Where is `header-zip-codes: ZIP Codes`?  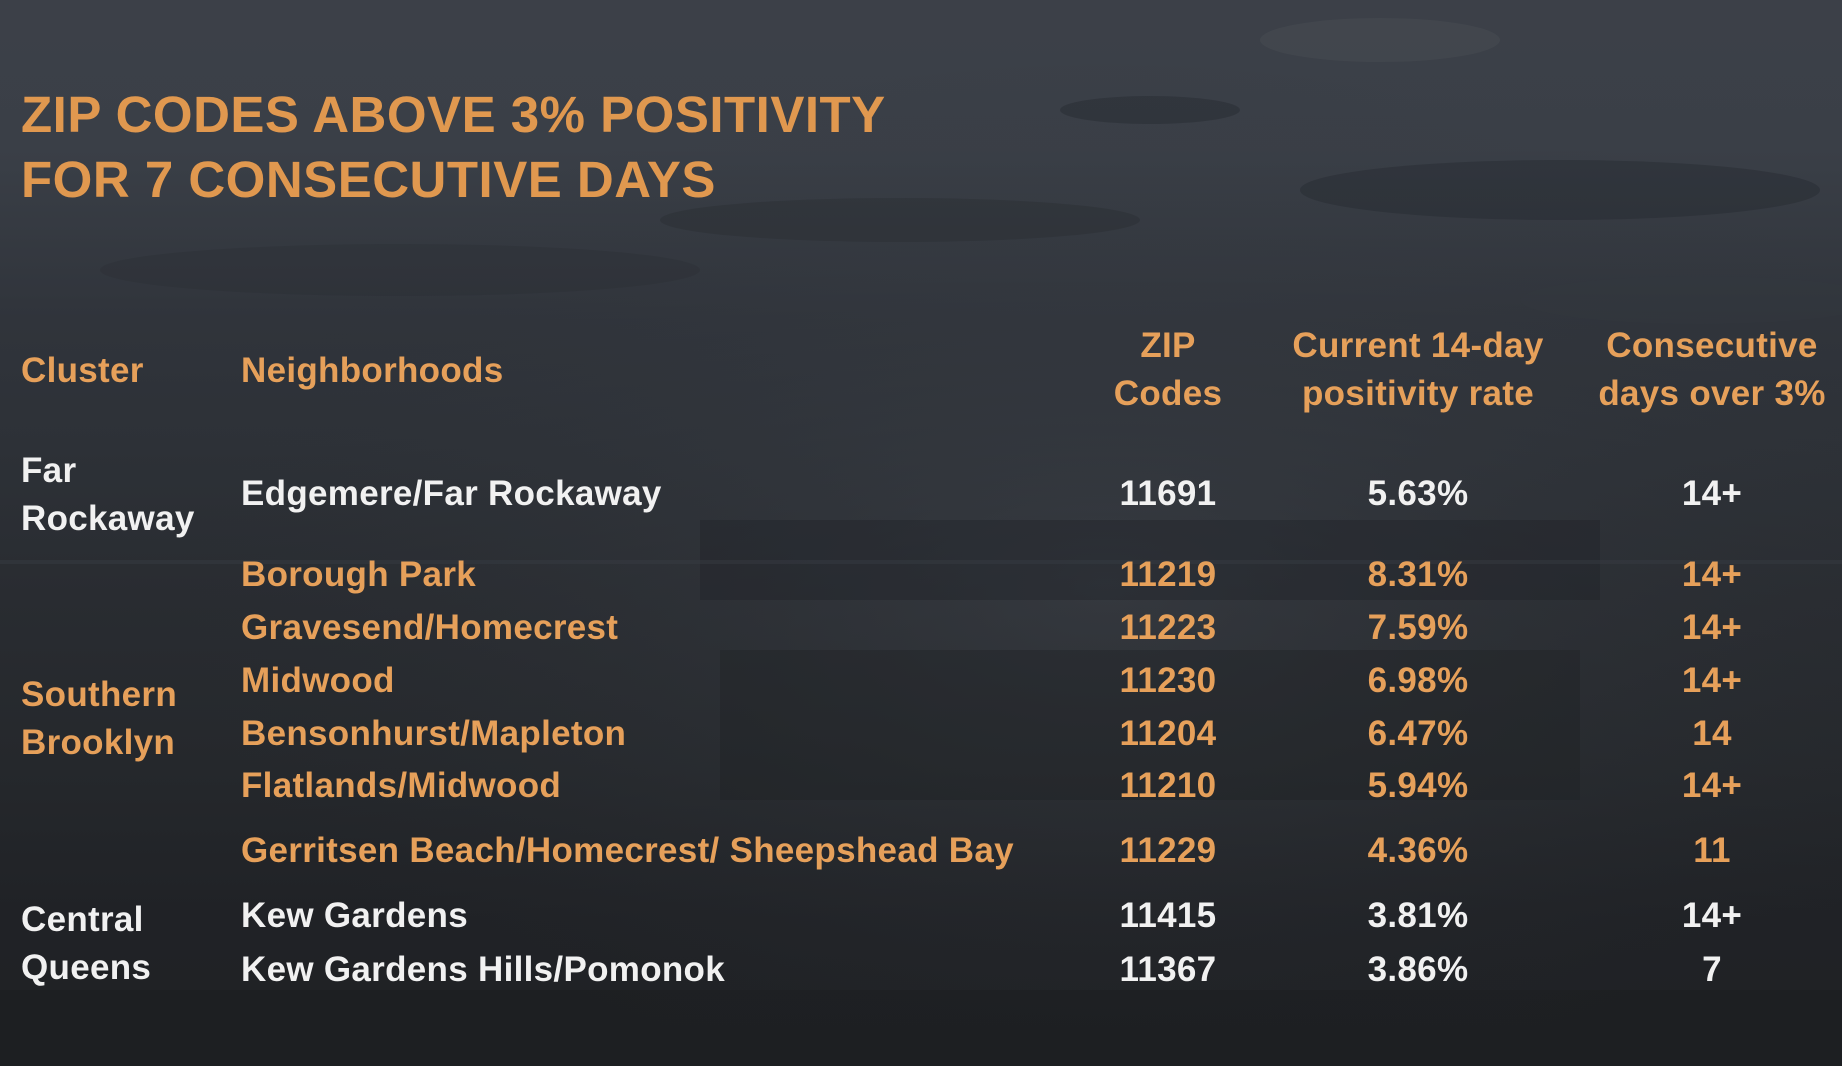
header-zip-codes: ZIP Codes is located at coordinates (1168, 370).